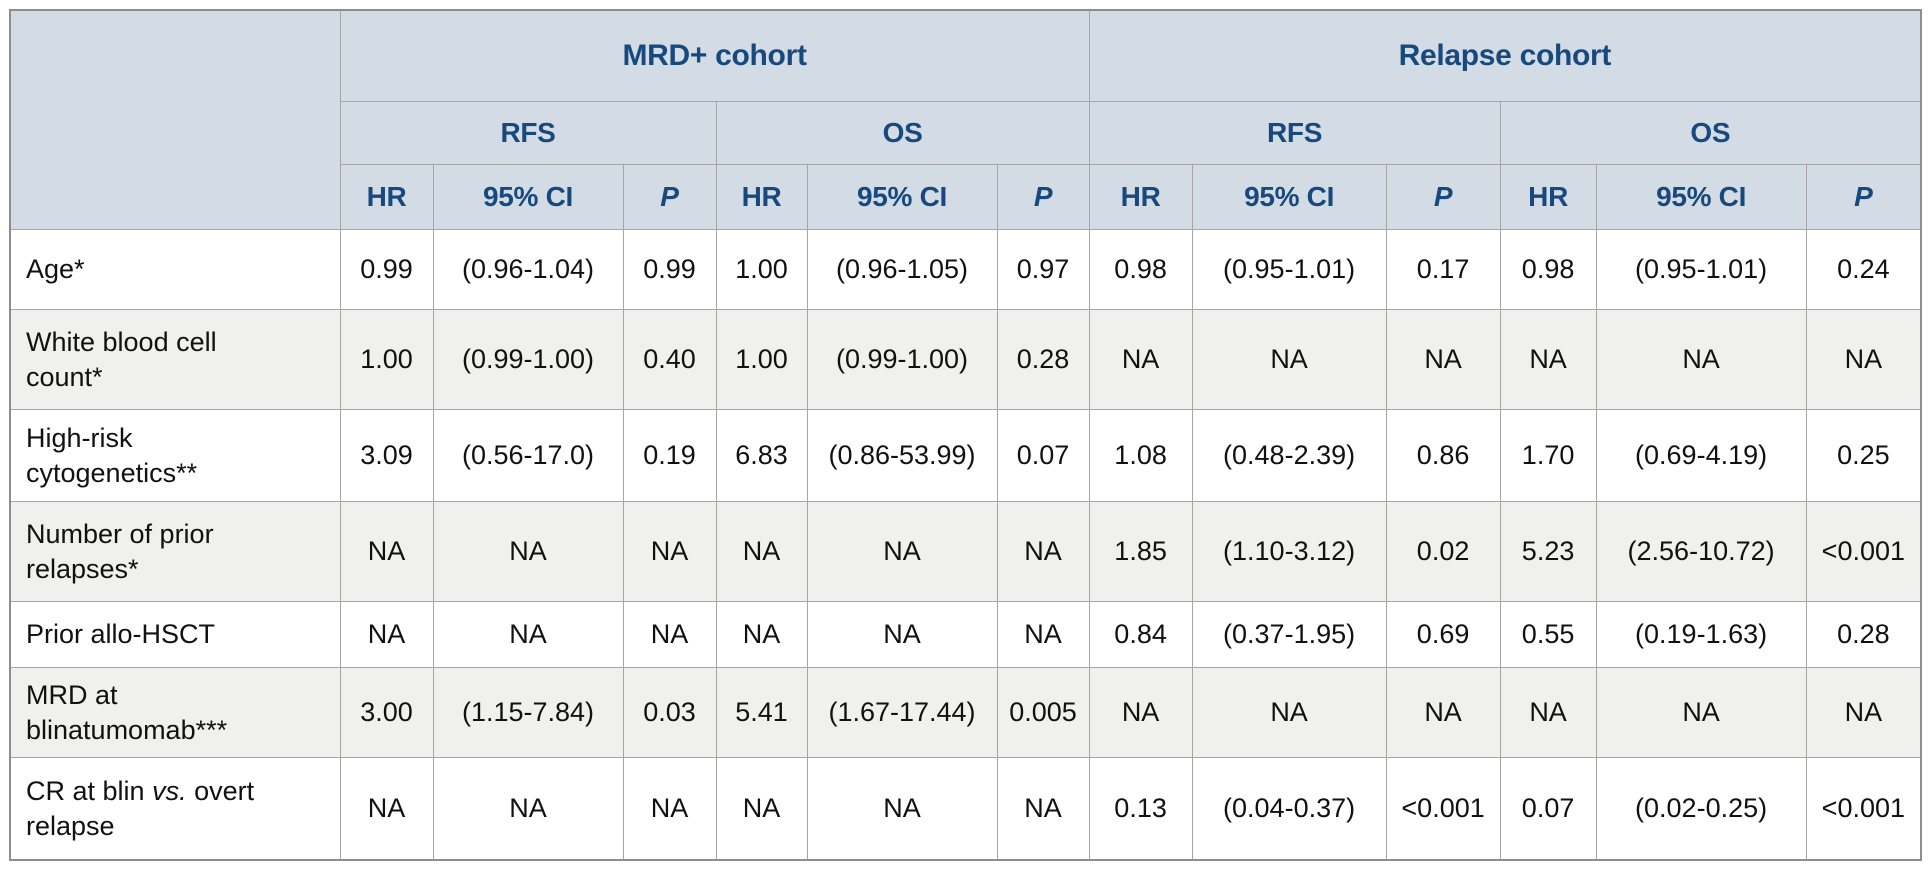 The height and width of the screenshot is (872, 1929). I want to click on endpoint-header-row: RFS OS RFS OS, so click(966, 133).